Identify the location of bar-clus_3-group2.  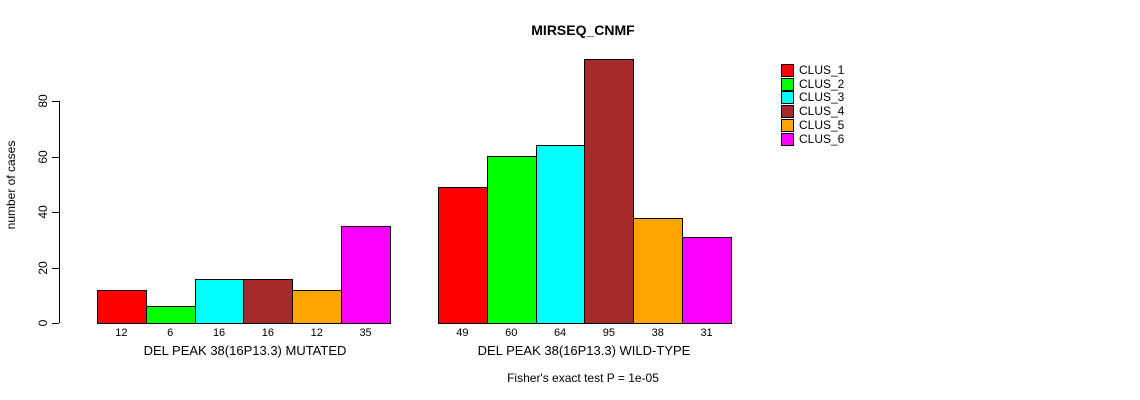
(560, 234).